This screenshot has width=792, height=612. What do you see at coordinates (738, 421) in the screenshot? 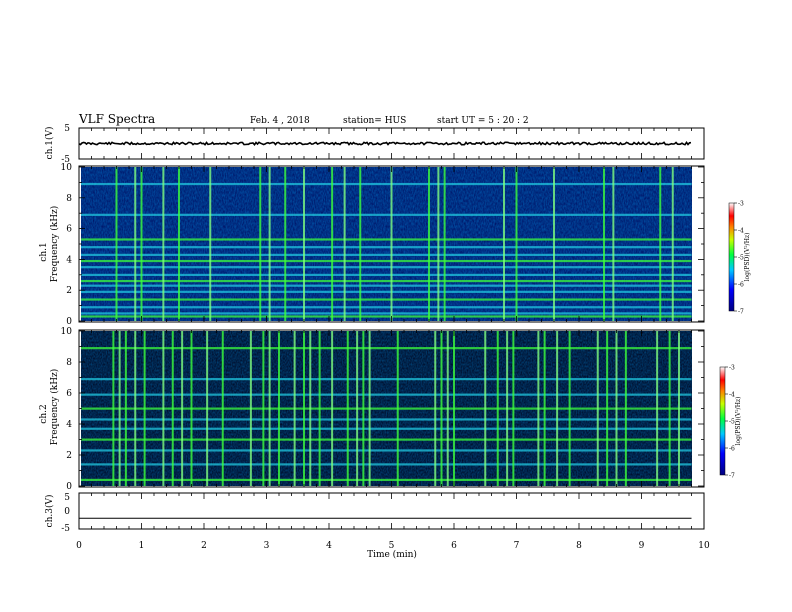
I see `ch2-colorbar-label: log(PSD)(V²/Hz)` at bounding box center [738, 421].